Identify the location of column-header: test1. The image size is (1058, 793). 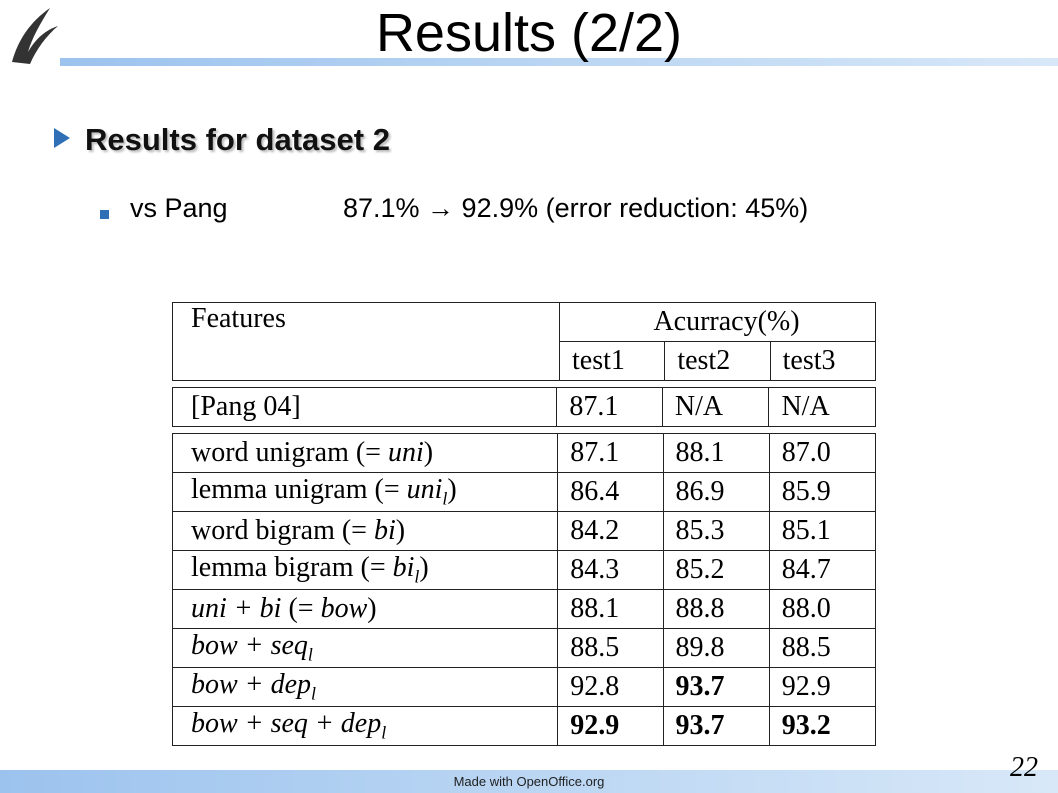
(612, 361).